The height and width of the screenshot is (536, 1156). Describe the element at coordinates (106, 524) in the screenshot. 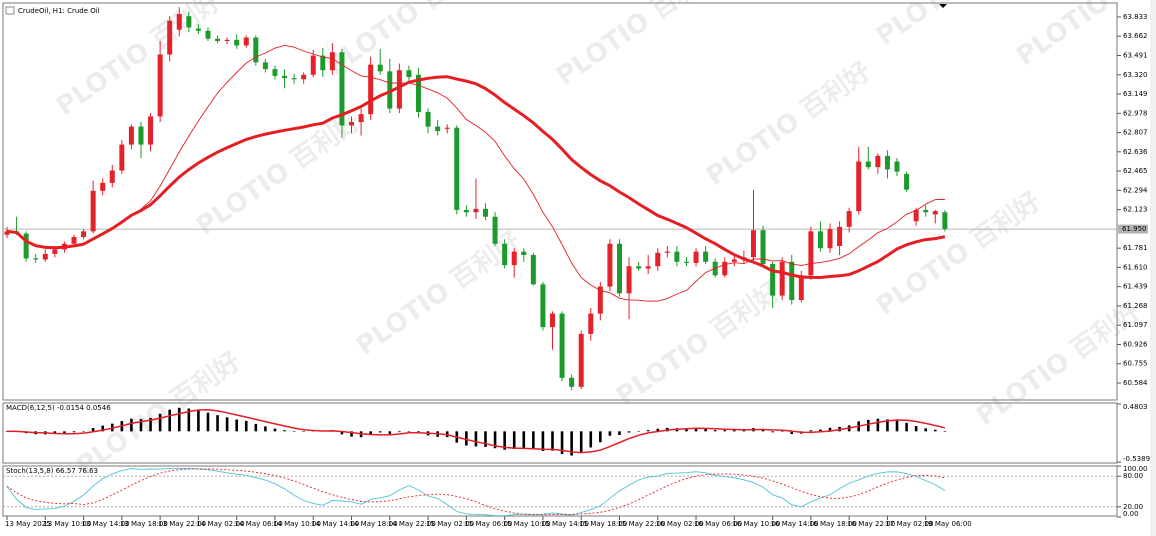

I see `x-tick-label: 13 May 14:00` at that location.